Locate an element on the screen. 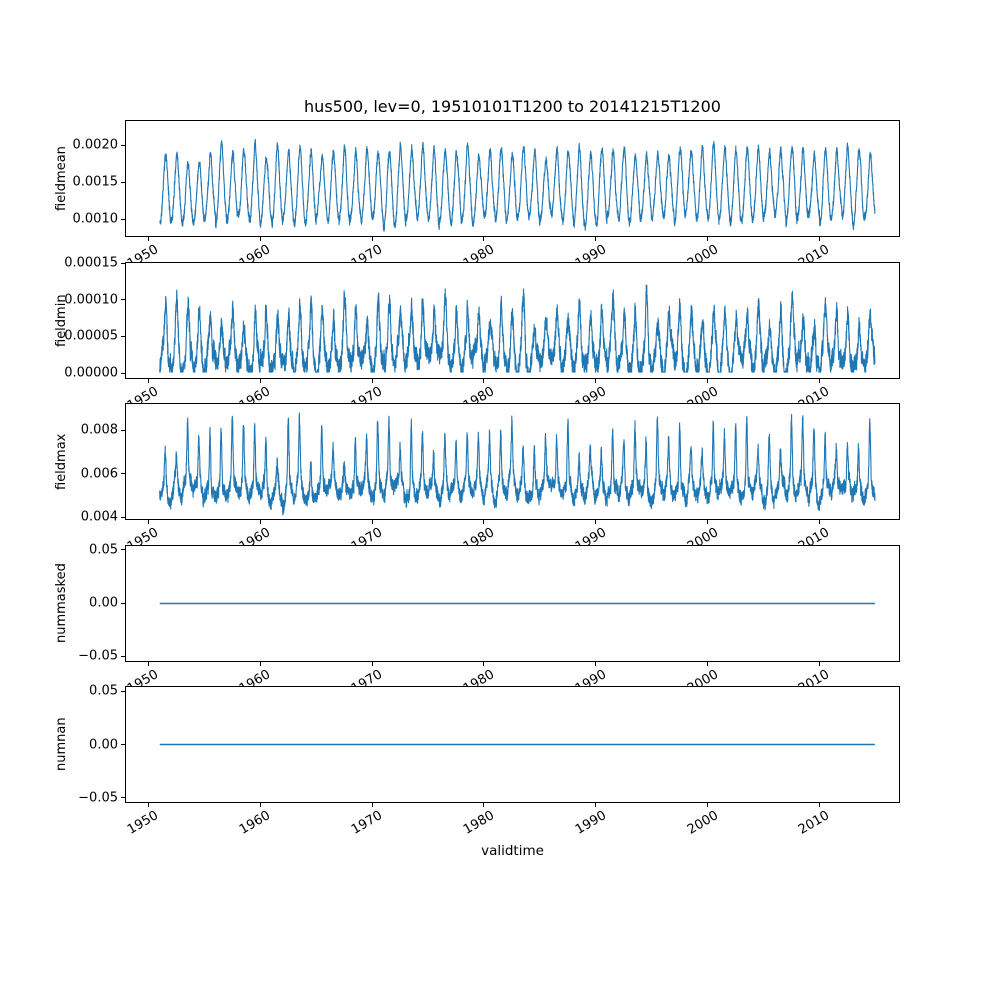  nummasked-line-plot is located at coordinates (517, 603).